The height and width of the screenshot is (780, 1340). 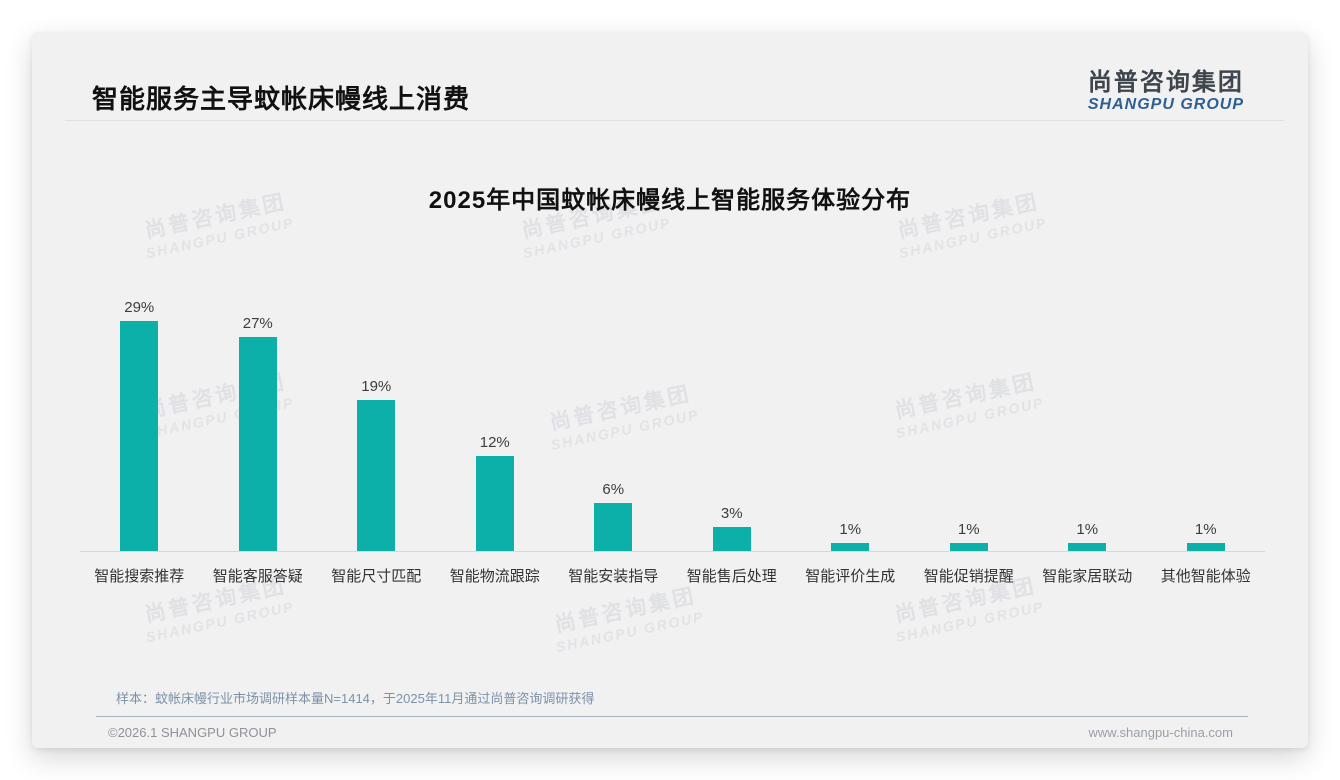 I want to click on x-axis-label: 智能售后处理, so click(x=731, y=576).